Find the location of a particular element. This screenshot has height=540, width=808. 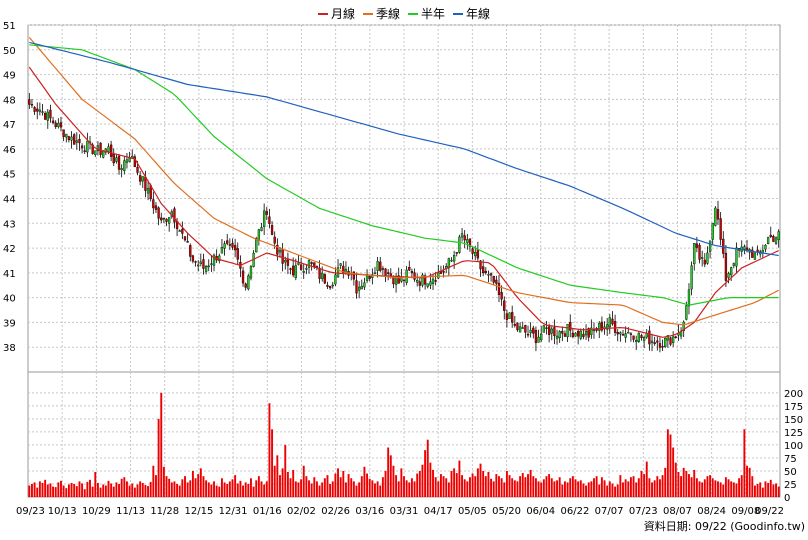

x-tick-label: 03/31 is located at coordinates (404, 511).